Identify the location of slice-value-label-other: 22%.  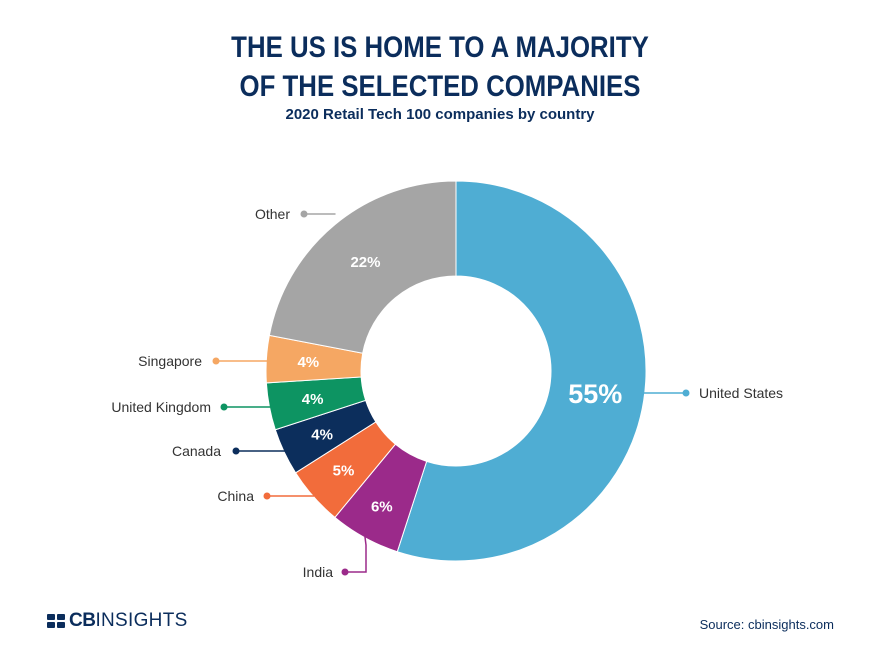
(365, 262).